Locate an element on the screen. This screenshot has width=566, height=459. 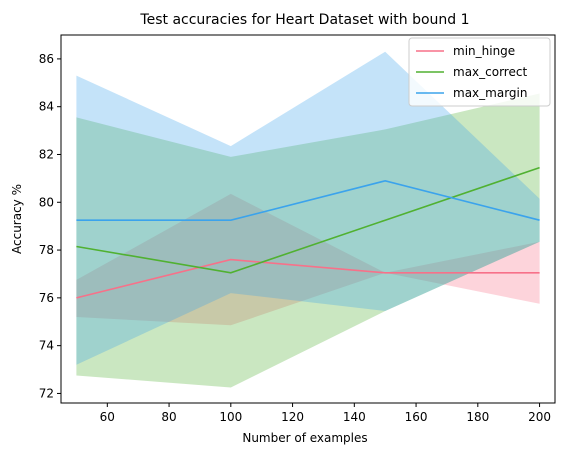
x-tick-label: 180 is located at coordinates (477, 417).